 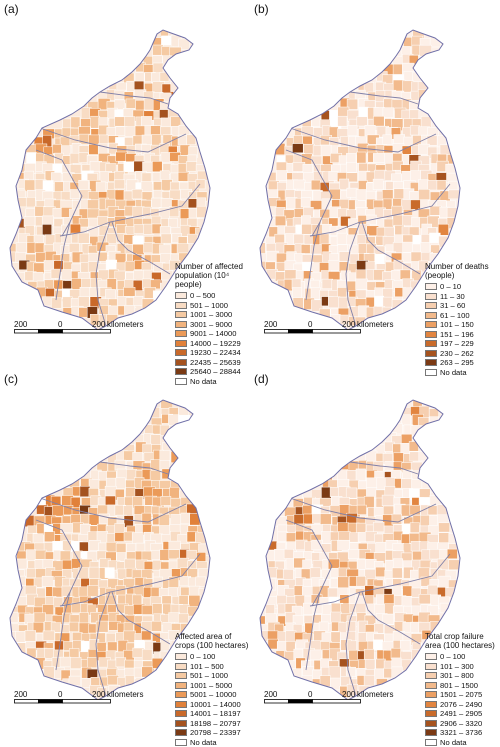 What do you see at coordinates (215, 713) in the screenshot?
I see `legend-label: 14001 – 18197` at bounding box center [215, 713].